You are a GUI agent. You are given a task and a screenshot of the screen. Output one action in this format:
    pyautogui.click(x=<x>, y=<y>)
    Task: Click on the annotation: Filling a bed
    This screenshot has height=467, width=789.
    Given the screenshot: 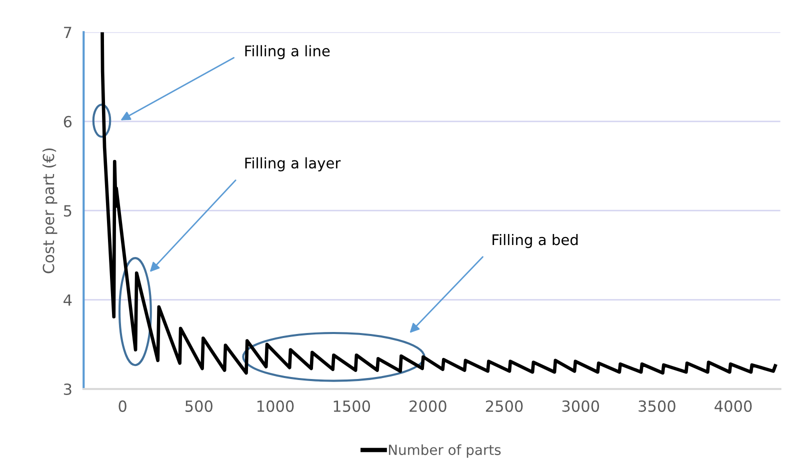 What is the action you would take?
    pyautogui.click(x=535, y=241)
    